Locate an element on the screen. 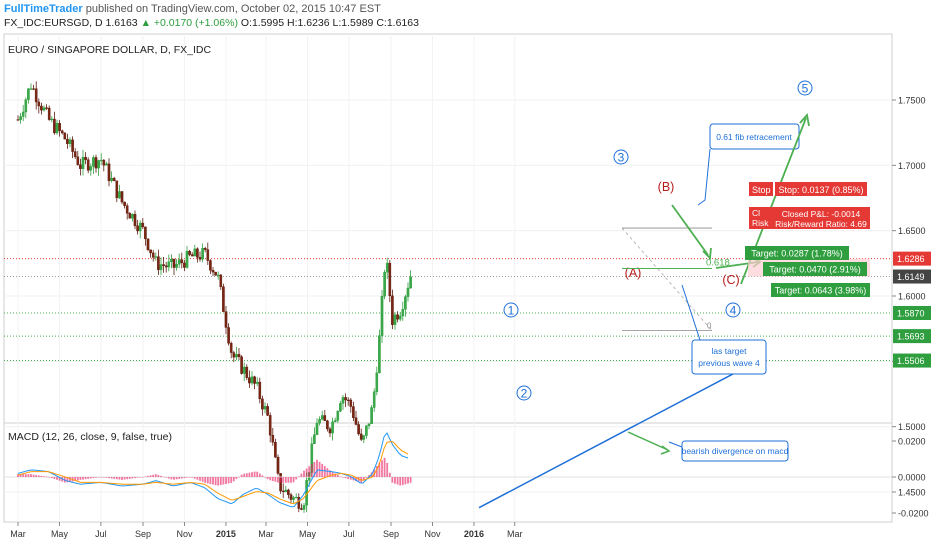  divergence-arrow-head is located at coordinates (665, 450).